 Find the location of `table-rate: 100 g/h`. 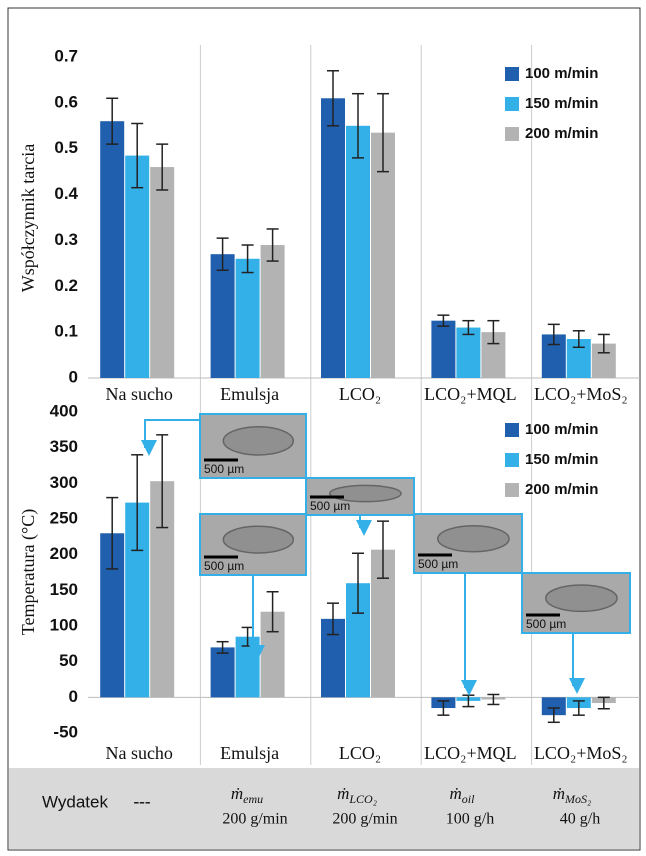

table-rate: 100 g/h is located at coordinates (470, 819).